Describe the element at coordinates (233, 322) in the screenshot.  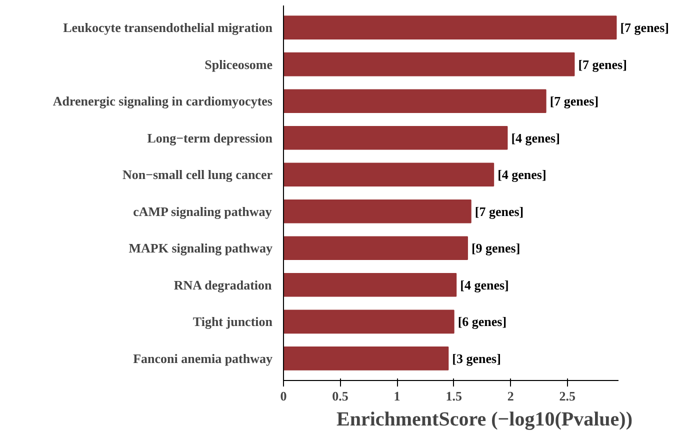
I see `y-tick-label: Tight junction` at that location.